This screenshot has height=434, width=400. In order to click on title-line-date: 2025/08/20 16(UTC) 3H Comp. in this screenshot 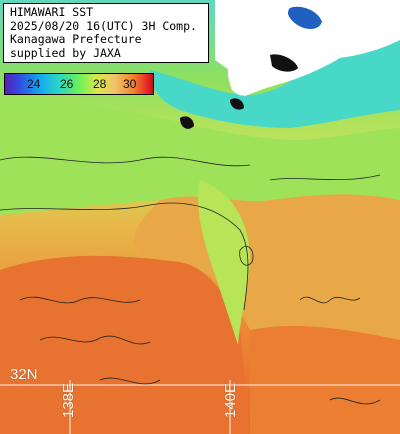, I will do `click(103, 25)`.